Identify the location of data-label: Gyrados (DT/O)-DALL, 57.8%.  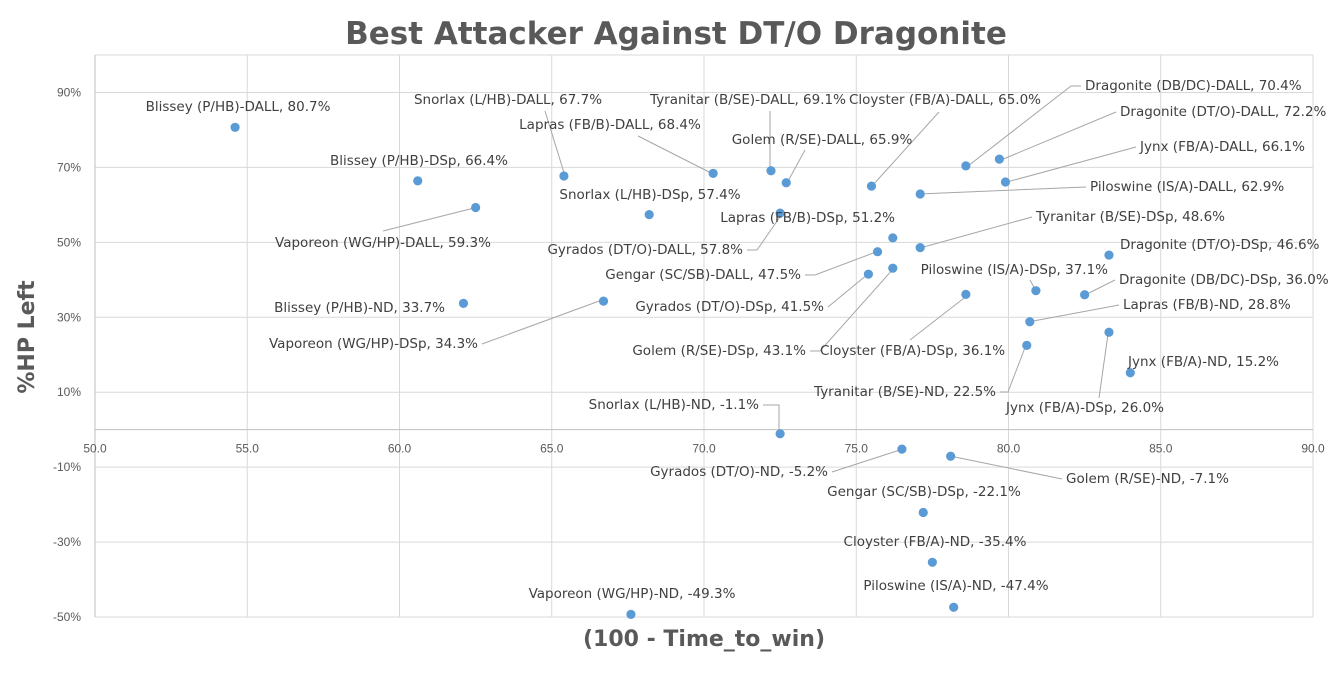
(645, 250).